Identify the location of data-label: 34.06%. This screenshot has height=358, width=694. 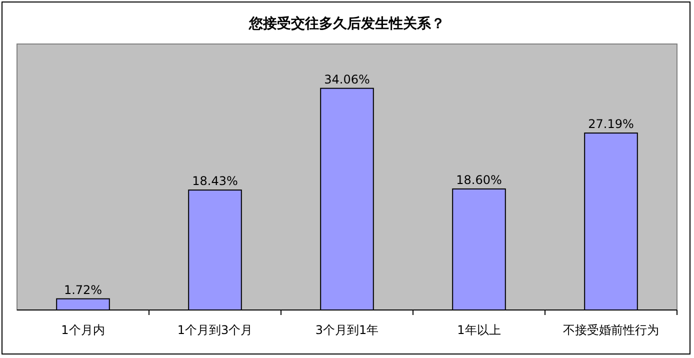
(347, 79).